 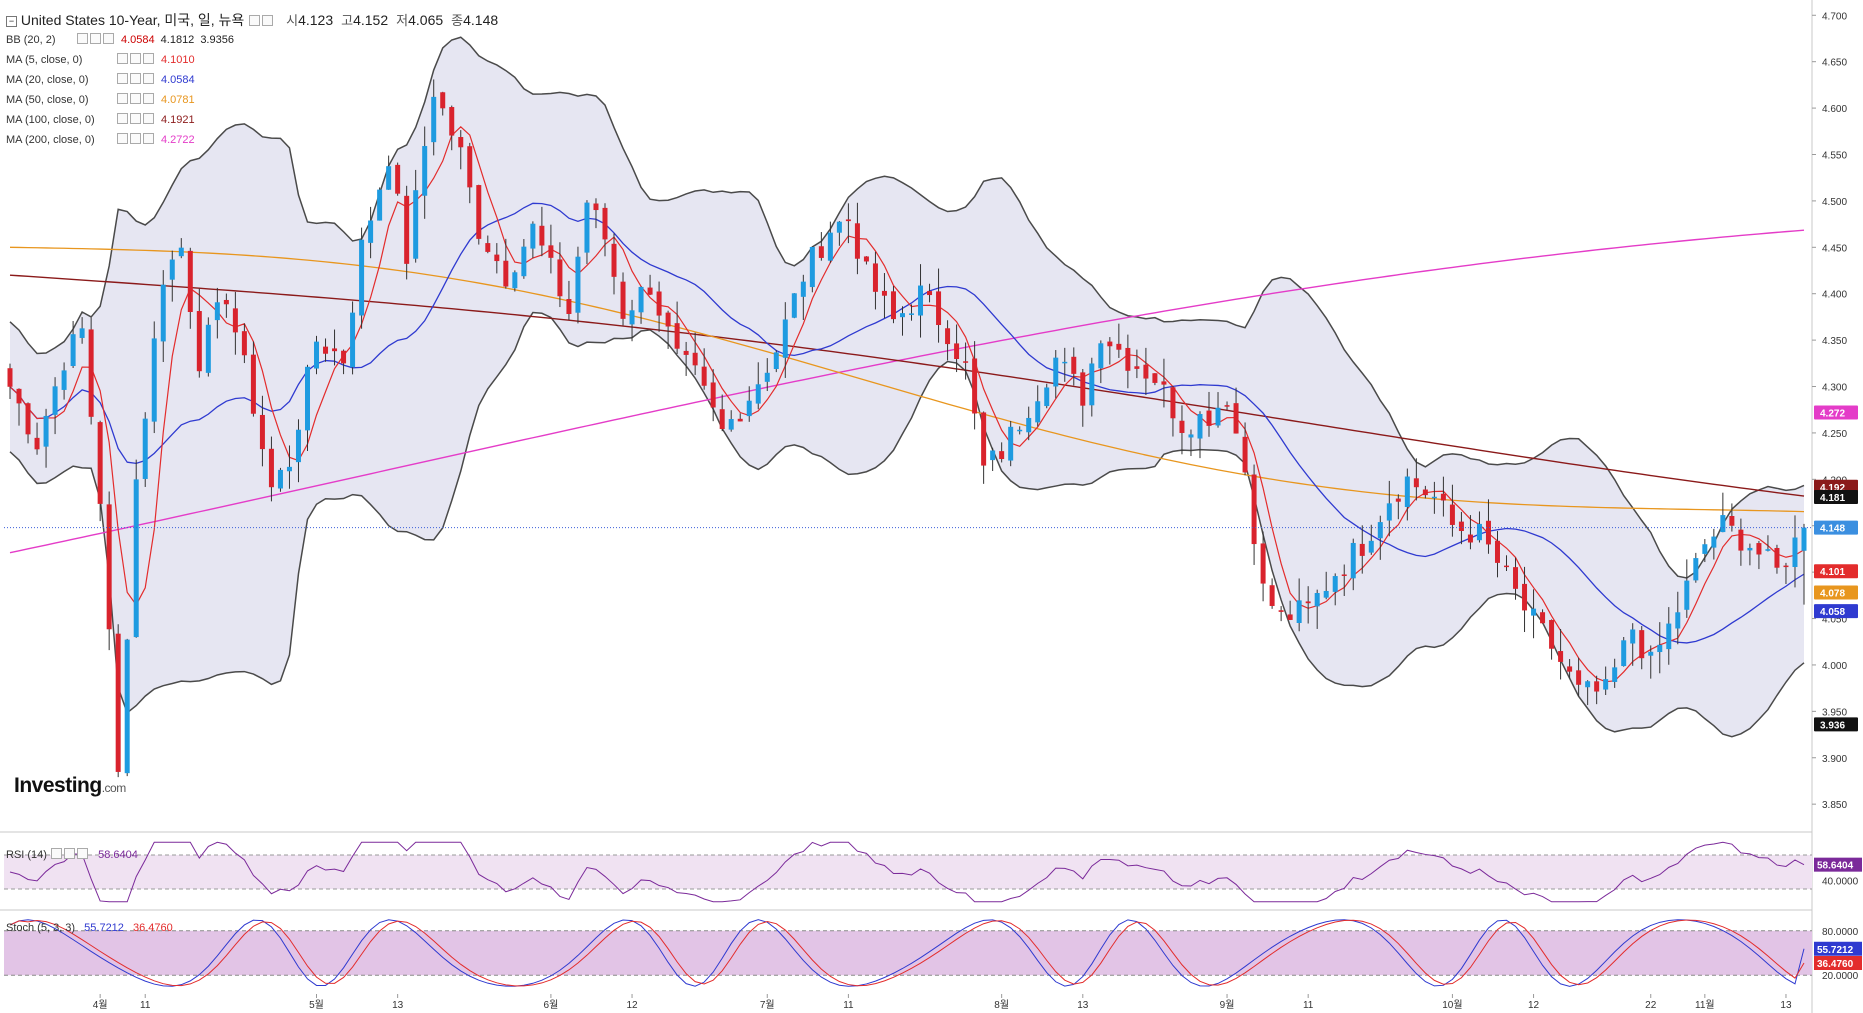 What do you see at coordinates (100, 139) in the screenshot?
I see `indicator-legend-row: MA (200, close, 0) 4.2722` at bounding box center [100, 139].